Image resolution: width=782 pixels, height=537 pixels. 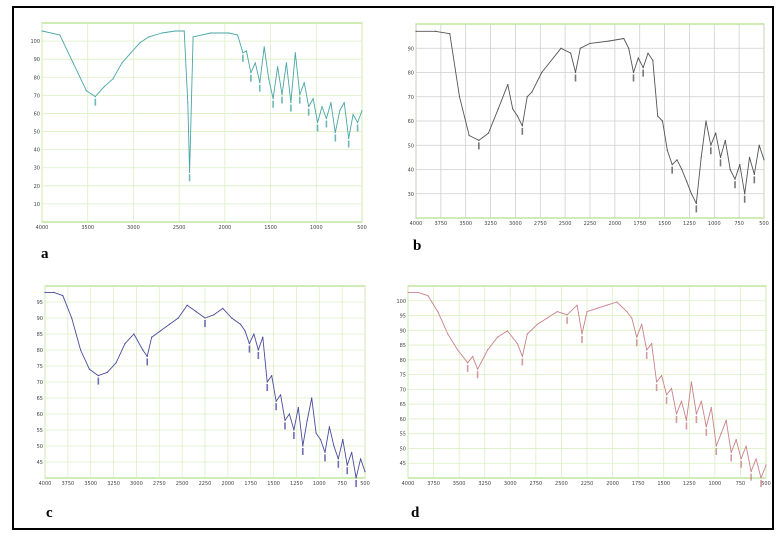 What do you see at coordinates (35, 42) in the screenshot?
I see `y-tick-label: 100` at bounding box center [35, 42].